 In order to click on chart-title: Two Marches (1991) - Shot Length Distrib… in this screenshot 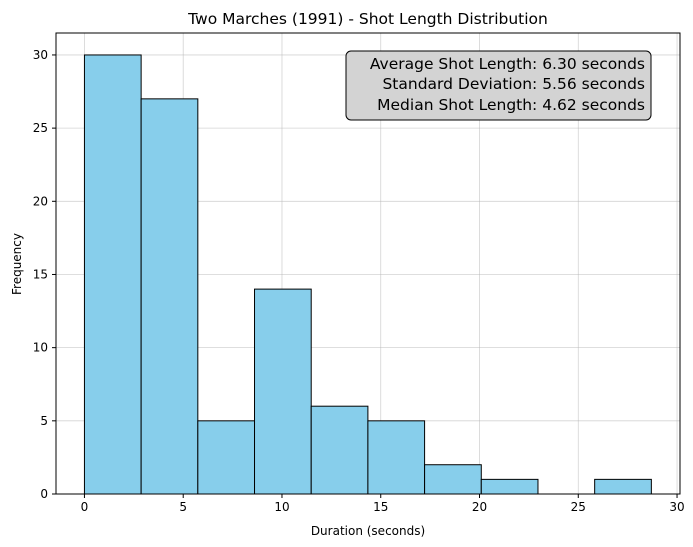, I will do `click(367, 19)`.